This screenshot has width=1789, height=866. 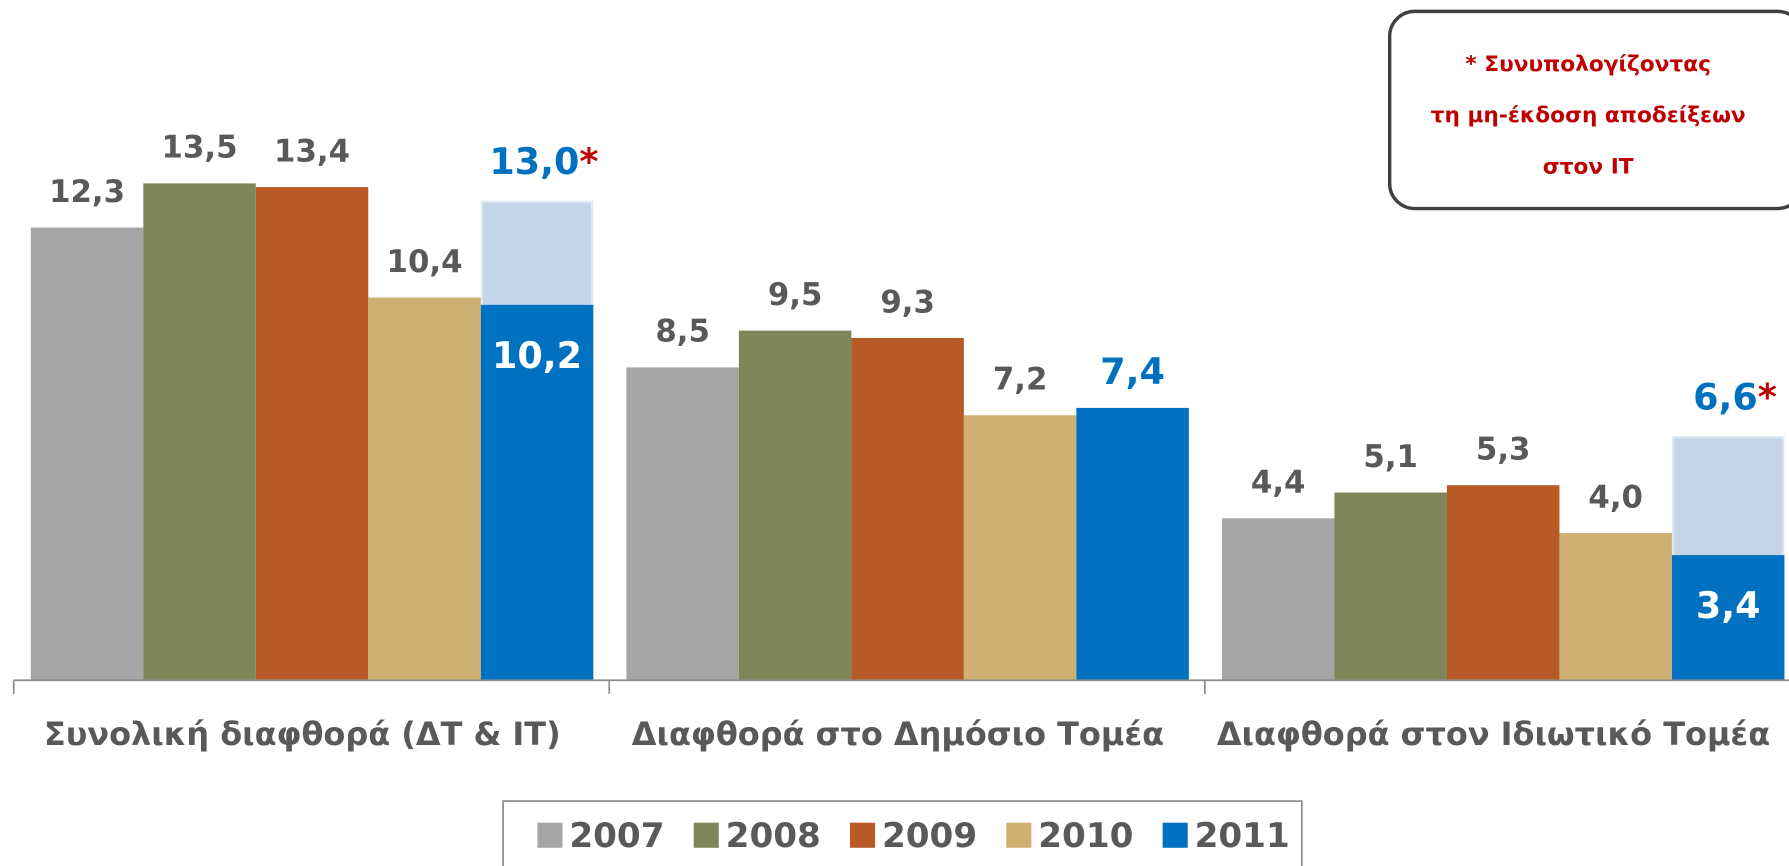 What do you see at coordinates (907, 302) in the screenshot?
I see `value-label: 9,3` at bounding box center [907, 302].